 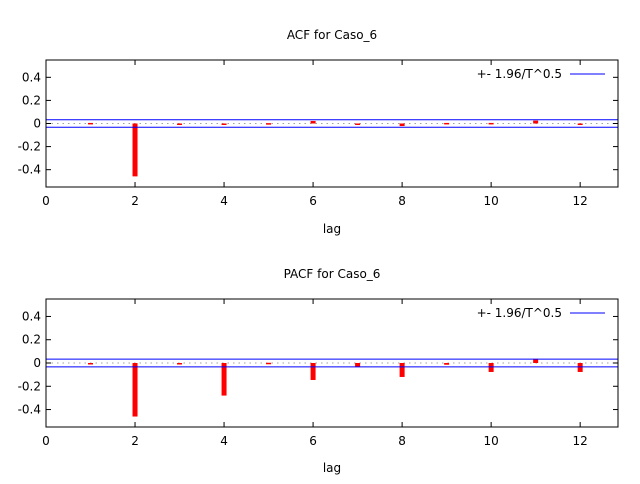 What do you see at coordinates (135, 441) in the screenshot?
I see `pacf-xtick-label: 2` at bounding box center [135, 441].